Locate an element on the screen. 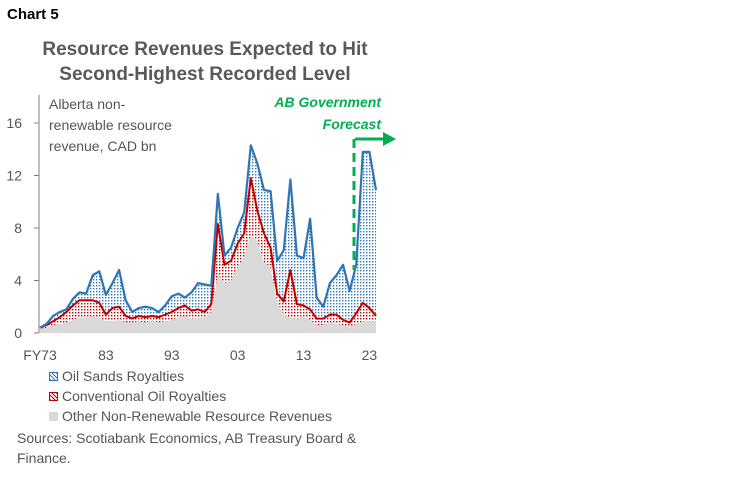 Image resolution: width=750 pixels, height=477 pixels. legend-label-oil-sands: Oil Sands Royalties is located at coordinates (123, 376).